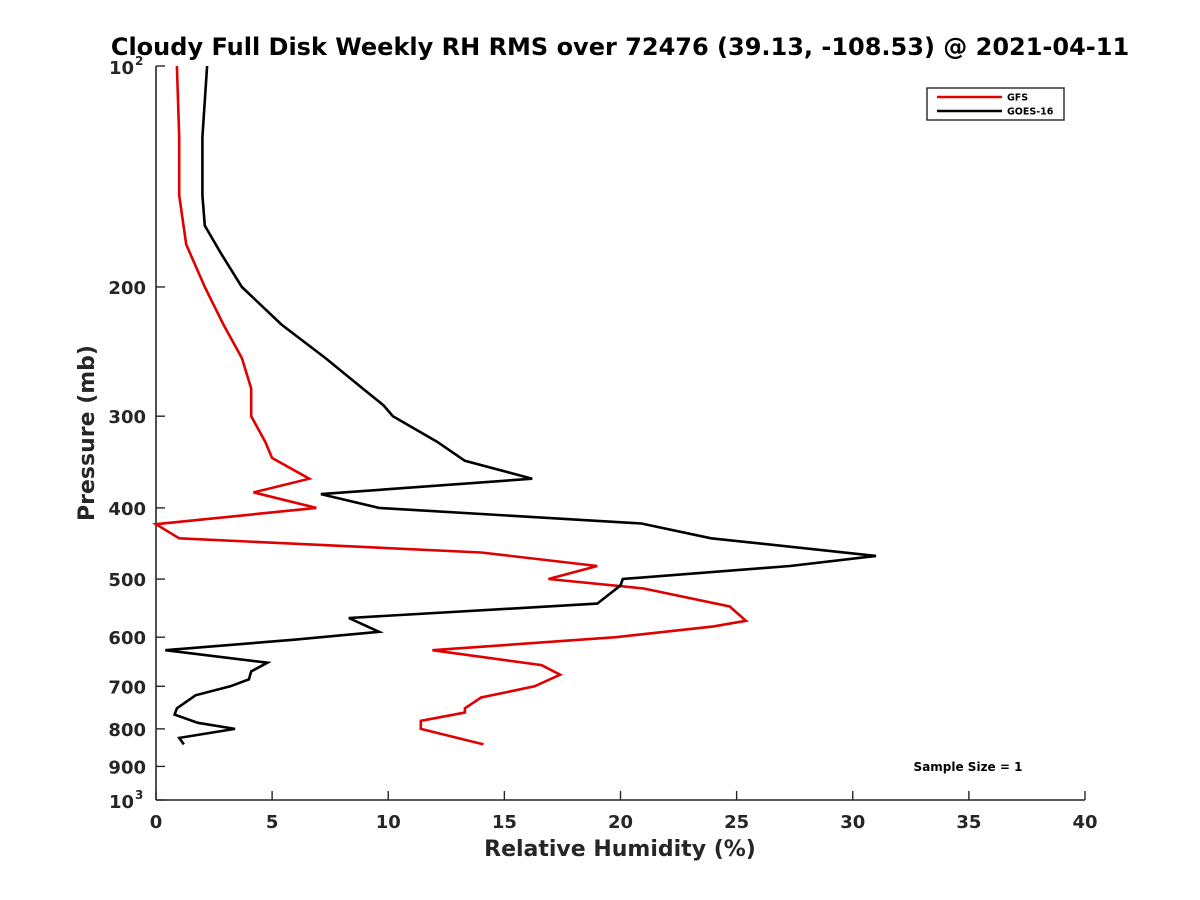  Describe the element at coordinates (272, 822) in the screenshot. I see `x-tick-label: 5` at that location.